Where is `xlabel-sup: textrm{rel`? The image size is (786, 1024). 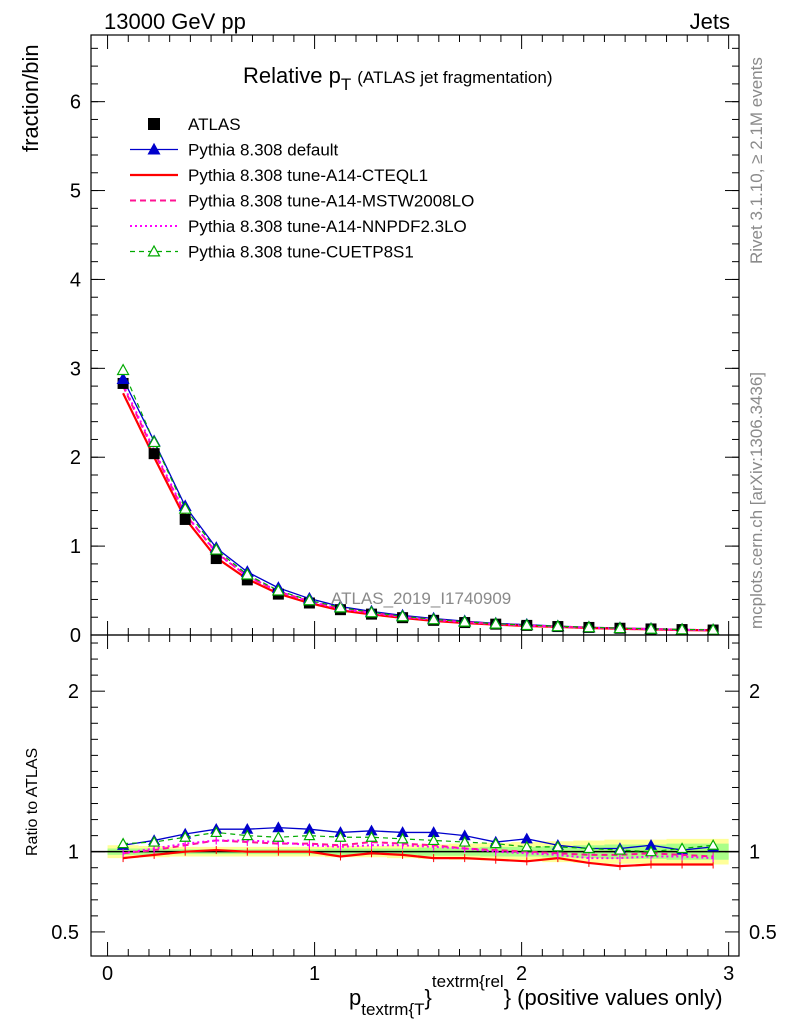
xlabel-sup: textrm{rel is located at coordinates (468, 981).